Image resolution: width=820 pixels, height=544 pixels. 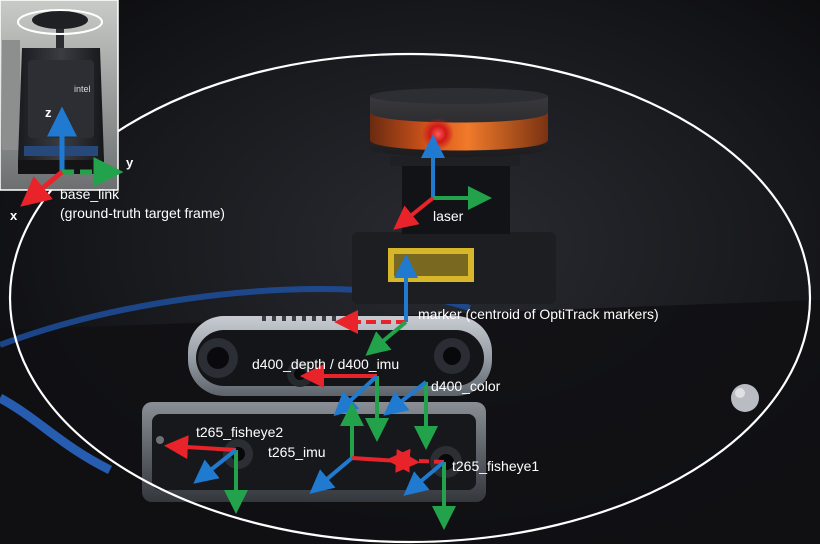 What do you see at coordinates (538, 314) in the screenshot?
I see `marker-label: marker (centroid of OptiTrack markers)` at bounding box center [538, 314].